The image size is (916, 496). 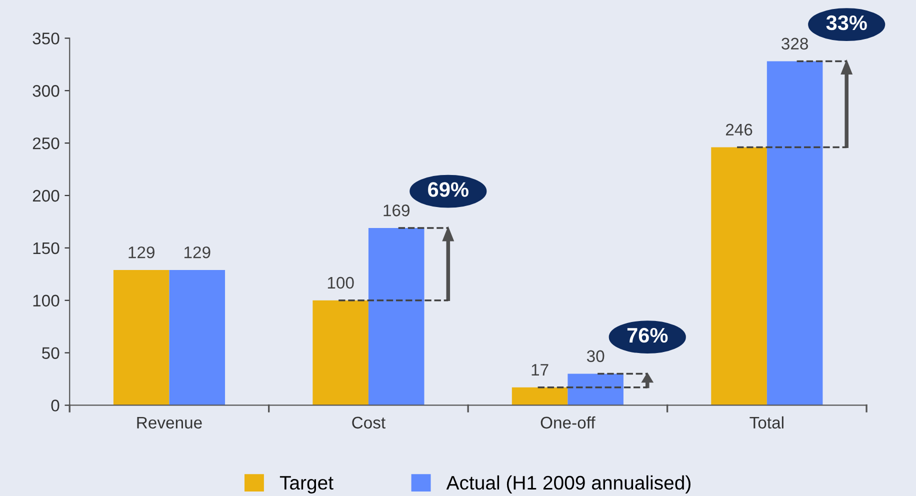 I want to click on y-tick-label: 350, so click(x=46, y=38).